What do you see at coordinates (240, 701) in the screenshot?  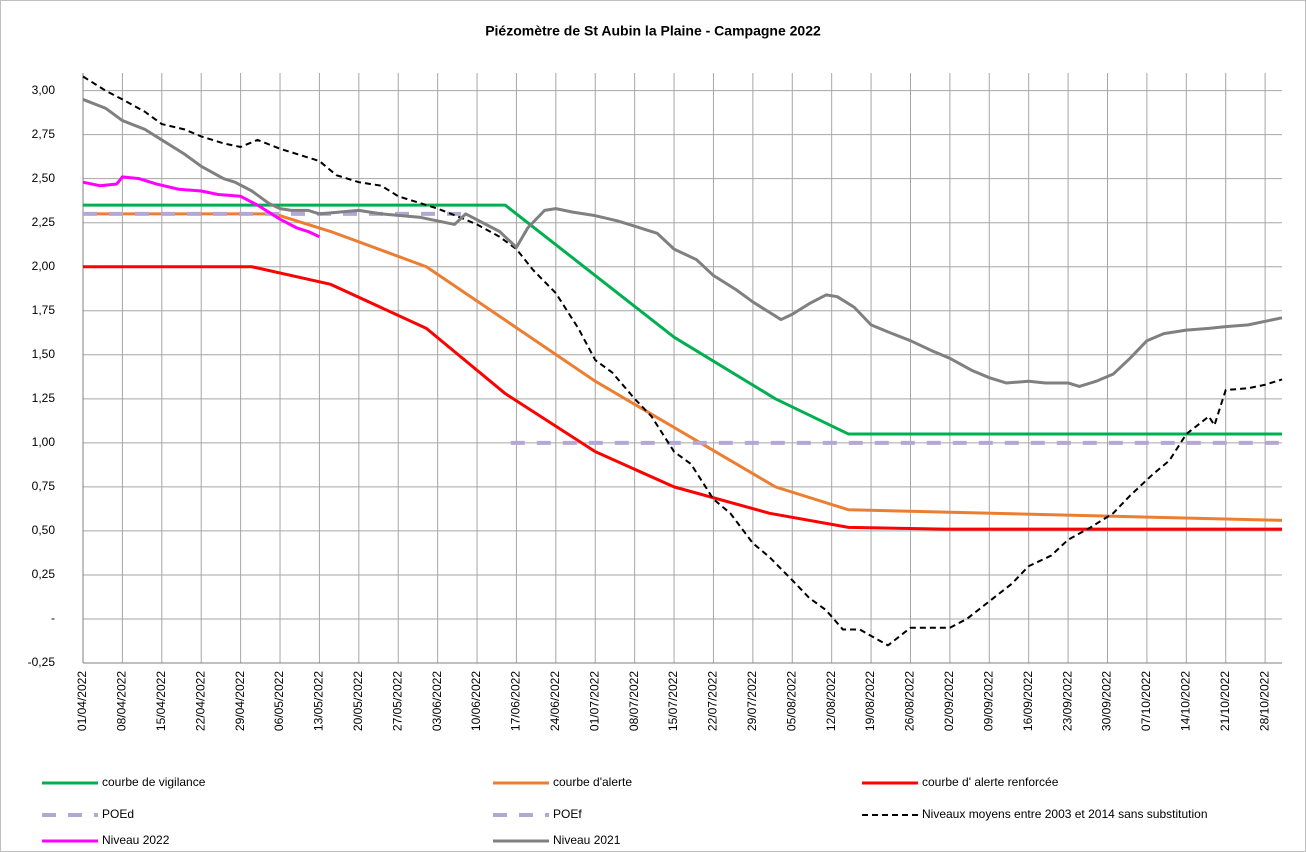 I see `x-tick-label: 29/04/2022` at bounding box center [240, 701].